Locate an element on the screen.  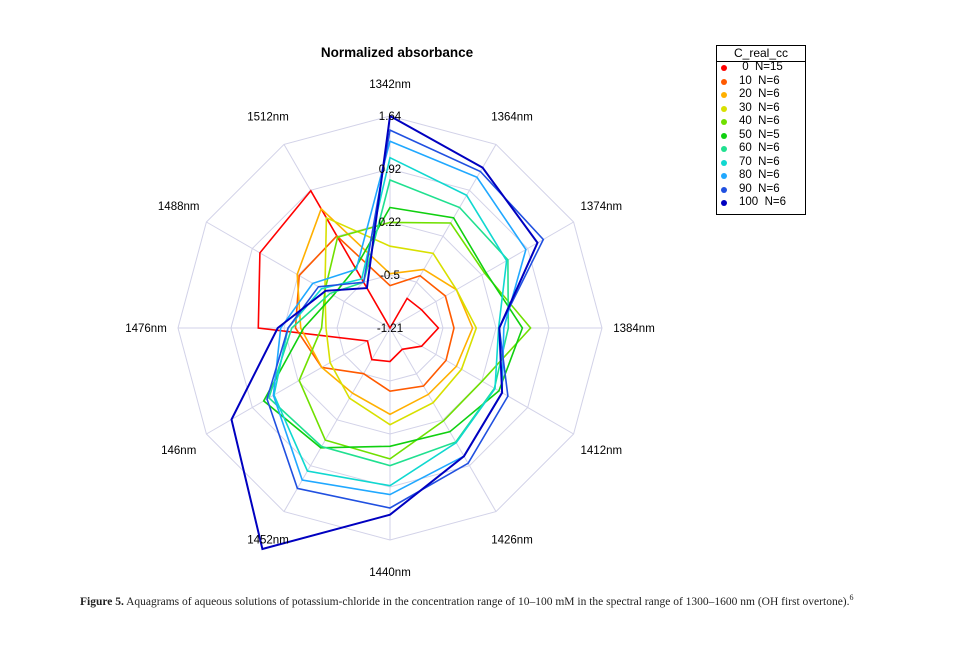
legend-label: 80 N=6 is located at coordinates (759, 175).